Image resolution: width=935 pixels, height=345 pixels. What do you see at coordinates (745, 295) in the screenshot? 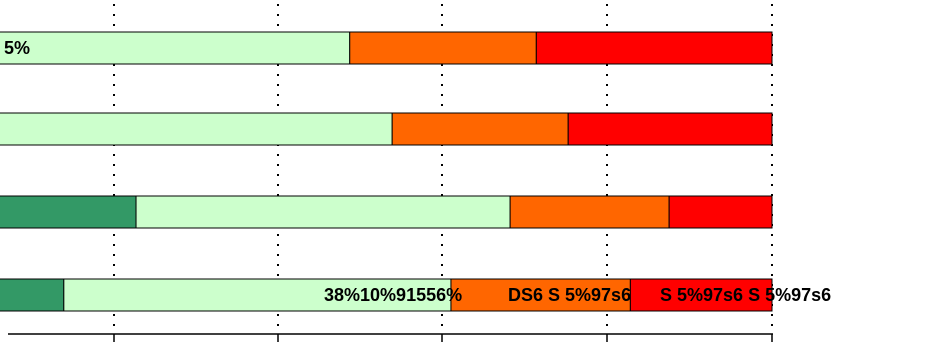
I see `data-label: S 5%97s6 S 5%97s6` at bounding box center [745, 295].